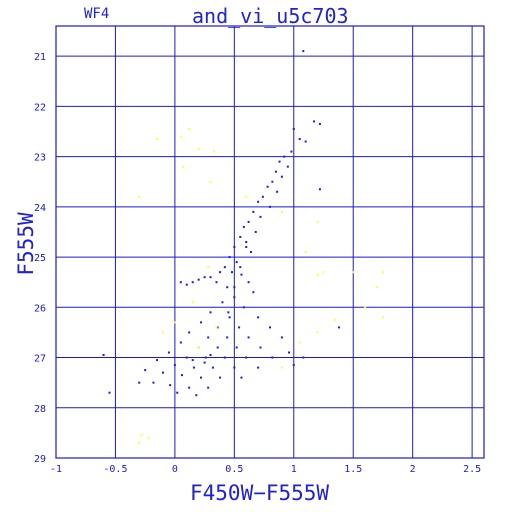 The height and width of the screenshot is (512, 512). Describe the element at coordinates (56, 469) in the screenshot. I see `x-tick-label: -1` at that location.